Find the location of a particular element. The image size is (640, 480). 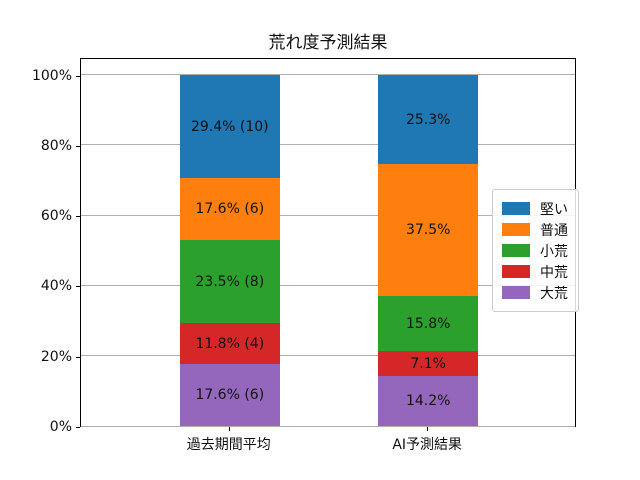

segment-value-label: 7.1% is located at coordinates (428, 363).